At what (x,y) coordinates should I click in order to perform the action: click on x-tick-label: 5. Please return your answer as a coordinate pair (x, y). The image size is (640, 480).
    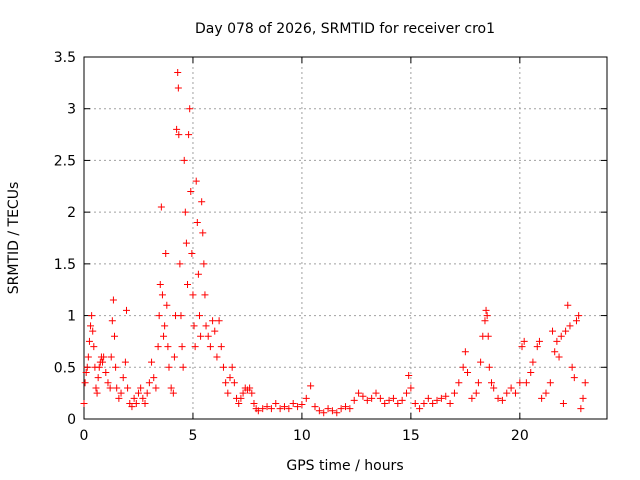
    Looking at the image, I should click on (192, 436).